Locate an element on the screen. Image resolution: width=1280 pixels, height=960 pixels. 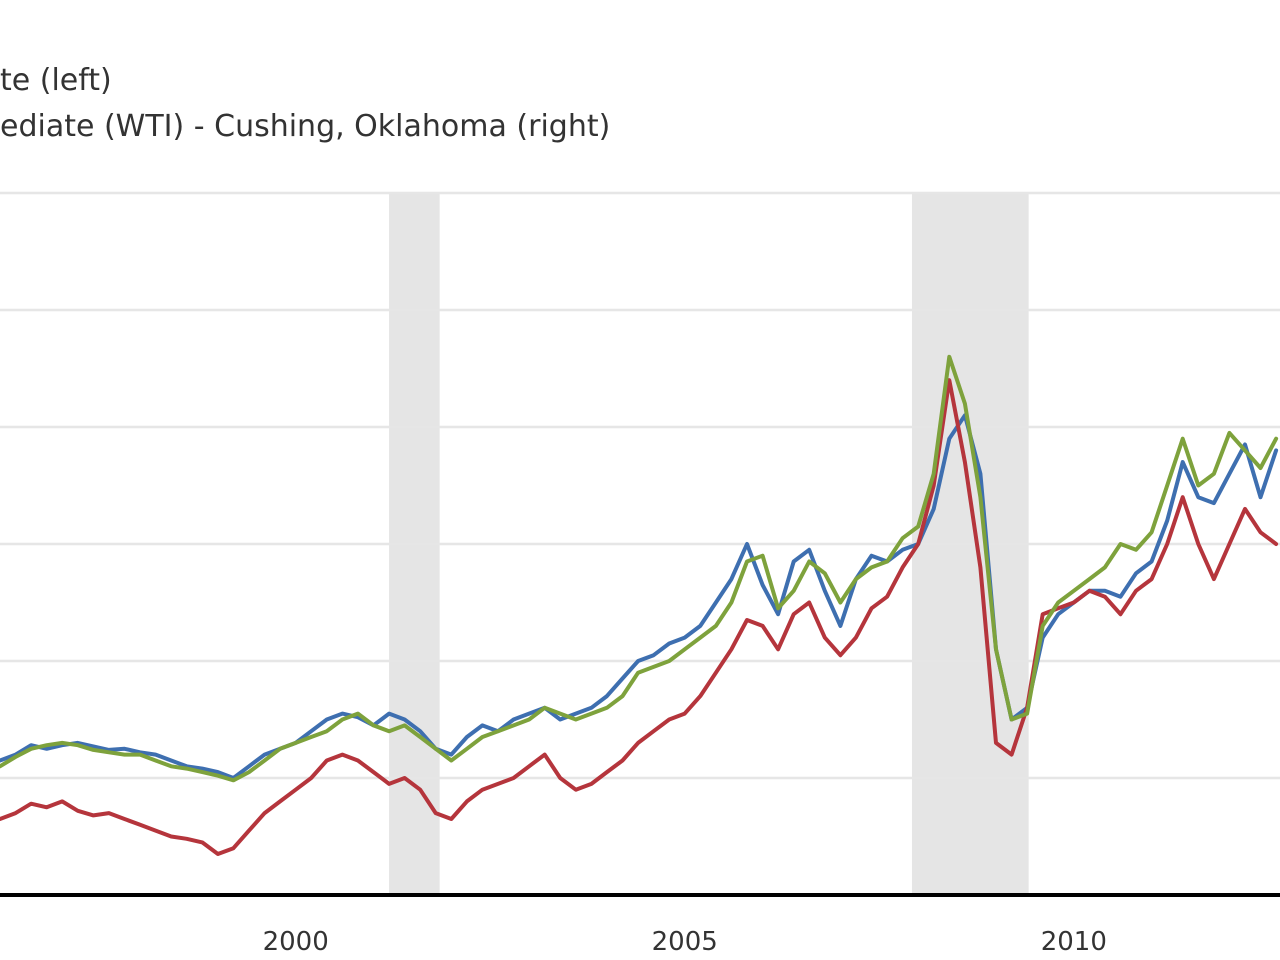
x-axis-ticks: 2000 2005 2010 is located at coordinates (685, 942).